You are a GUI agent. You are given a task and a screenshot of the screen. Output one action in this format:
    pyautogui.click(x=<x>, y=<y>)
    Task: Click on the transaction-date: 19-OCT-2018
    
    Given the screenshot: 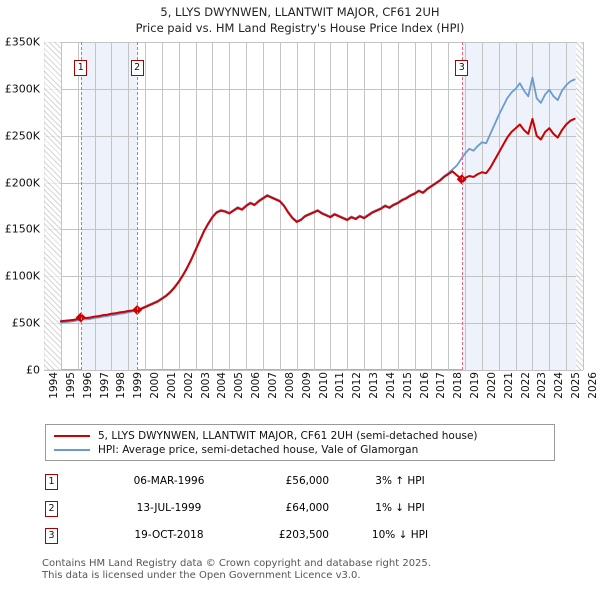 What is the action you would take?
    pyautogui.click(x=169, y=535)
    